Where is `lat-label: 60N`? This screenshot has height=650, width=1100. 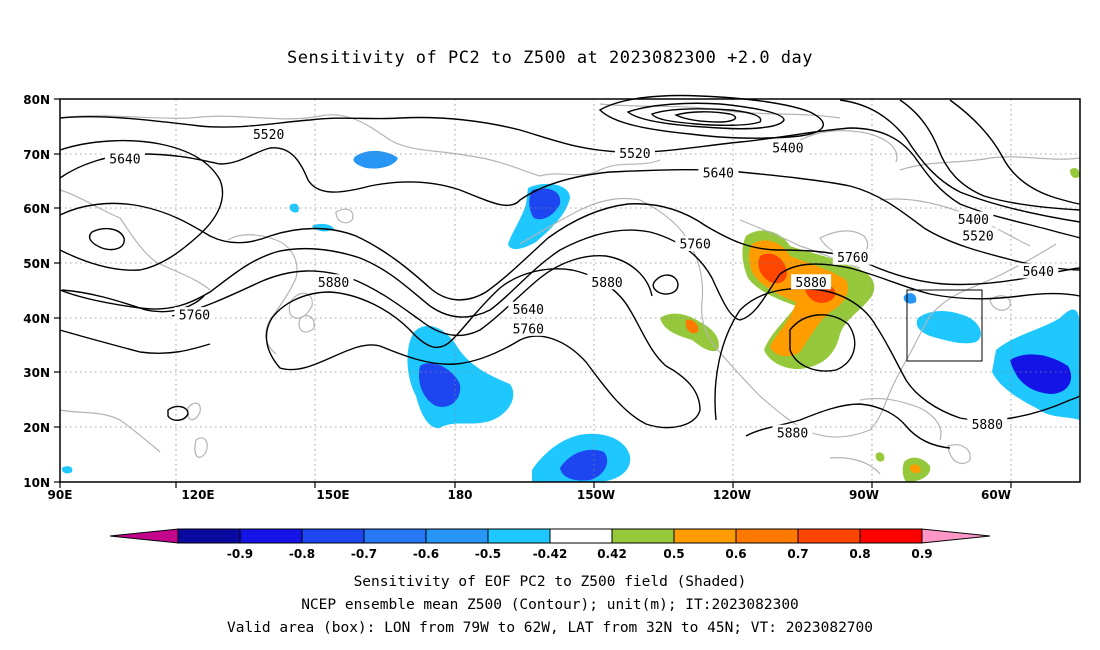 lat-label: 60N is located at coordinates (36, 209).